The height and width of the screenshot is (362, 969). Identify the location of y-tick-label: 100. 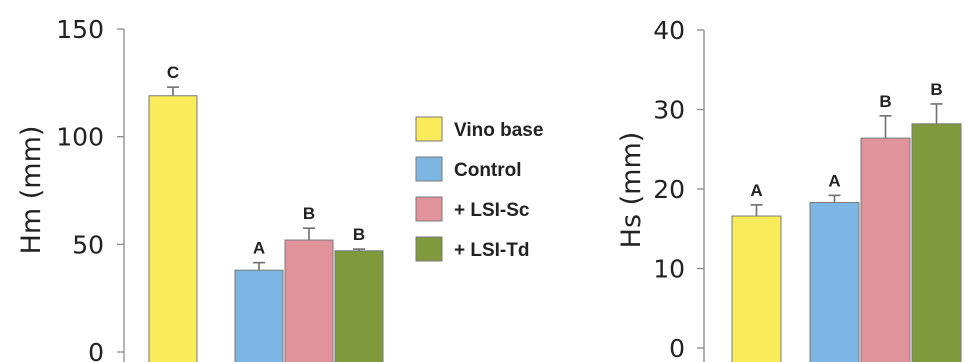
(80, 137).